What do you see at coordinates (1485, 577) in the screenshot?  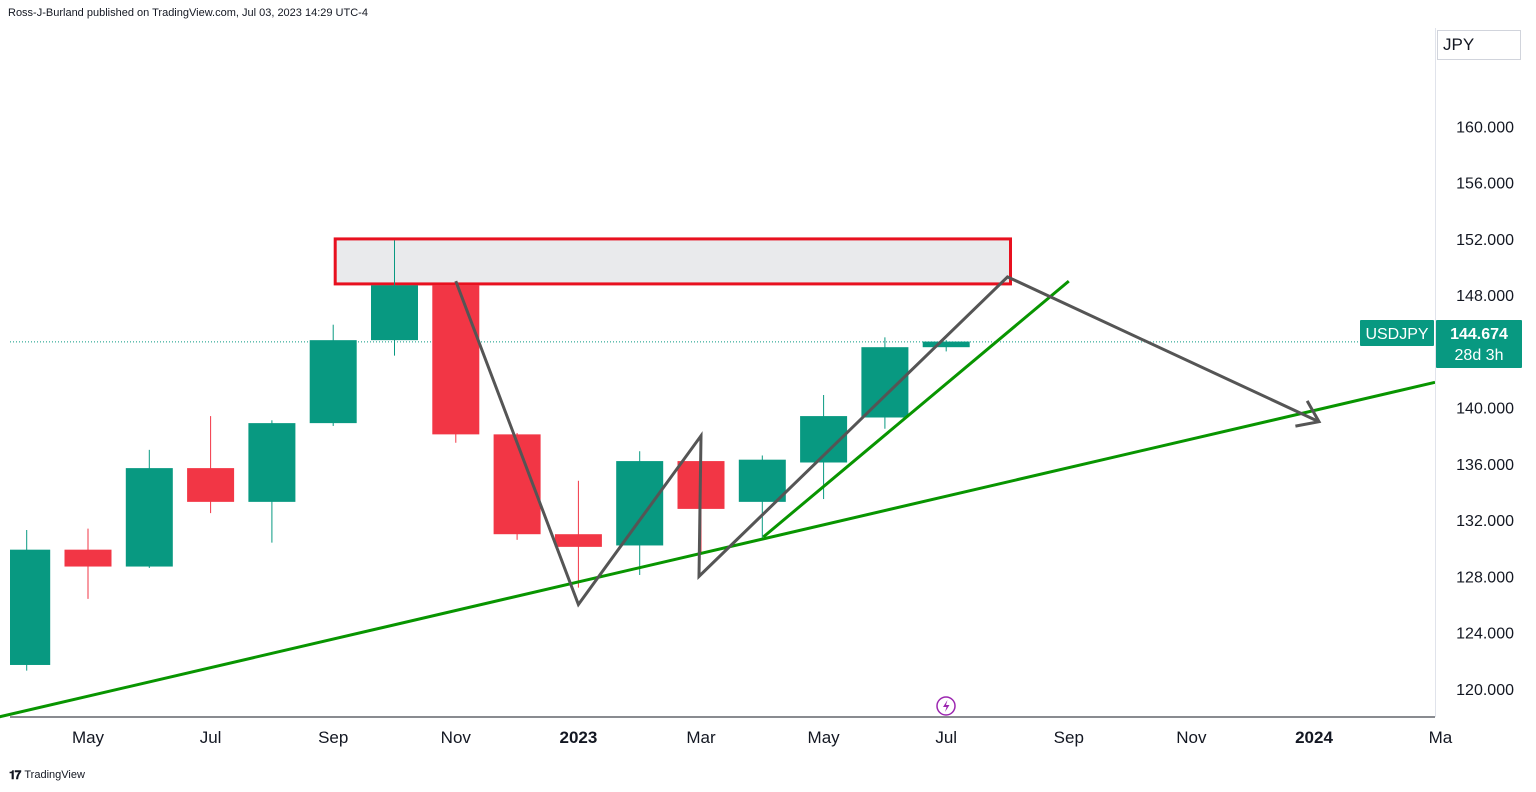 I see `y-tick-label: 128.000` at bounding box center [1485, 577].